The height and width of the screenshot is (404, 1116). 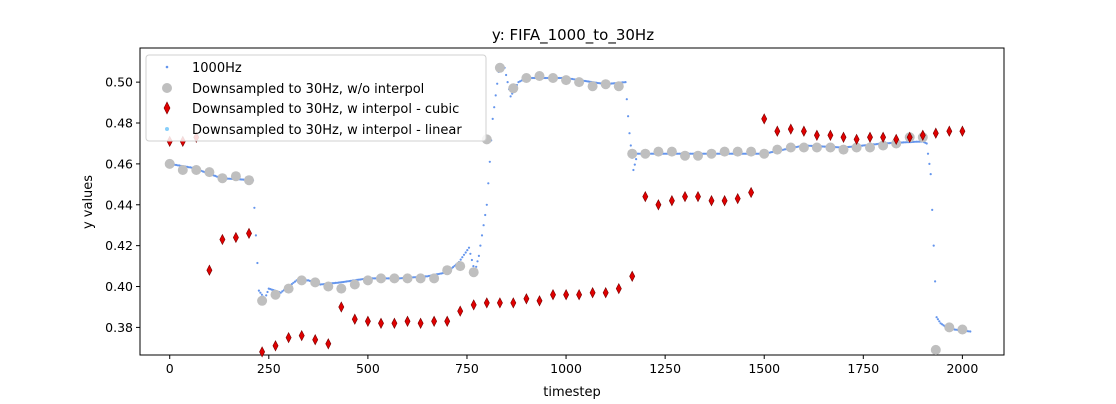 I want to click on x-tick-label: 2000, so click(x=962, y=368).